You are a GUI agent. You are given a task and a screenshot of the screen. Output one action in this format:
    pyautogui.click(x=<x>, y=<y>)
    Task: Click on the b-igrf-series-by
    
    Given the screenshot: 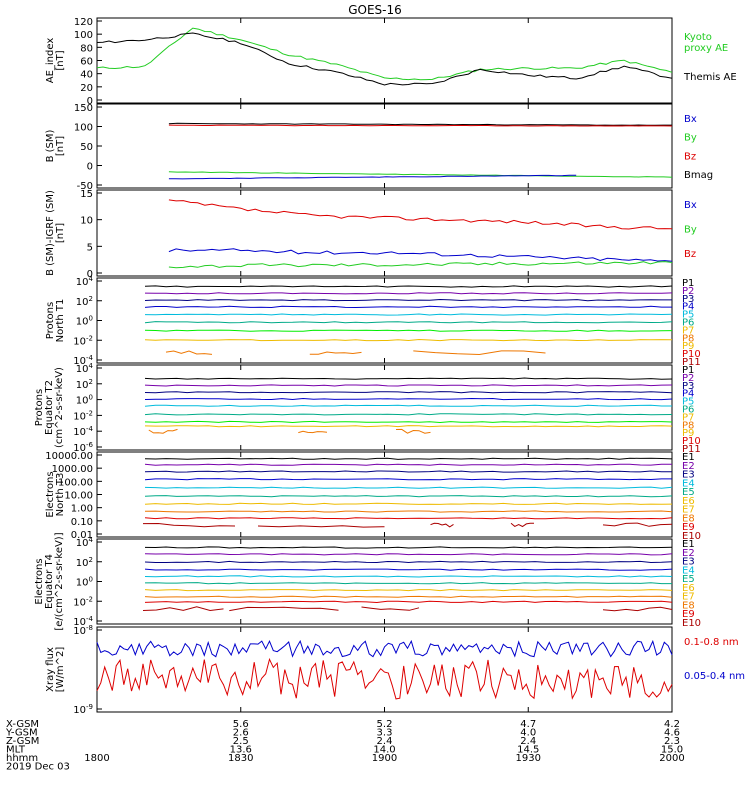 What is the action you would take?
    pyautogui.click(x=420, y=265)
    